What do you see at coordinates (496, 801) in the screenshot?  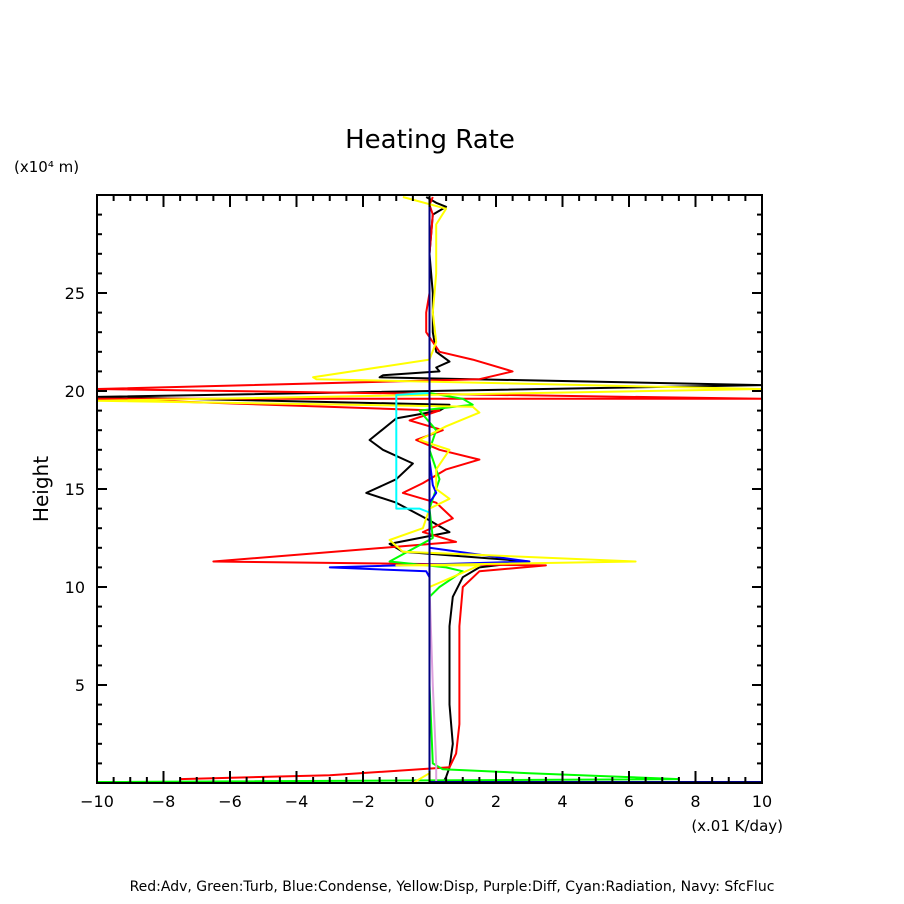 I see `x-tick-label: 2` at bounding box center [496, 801].